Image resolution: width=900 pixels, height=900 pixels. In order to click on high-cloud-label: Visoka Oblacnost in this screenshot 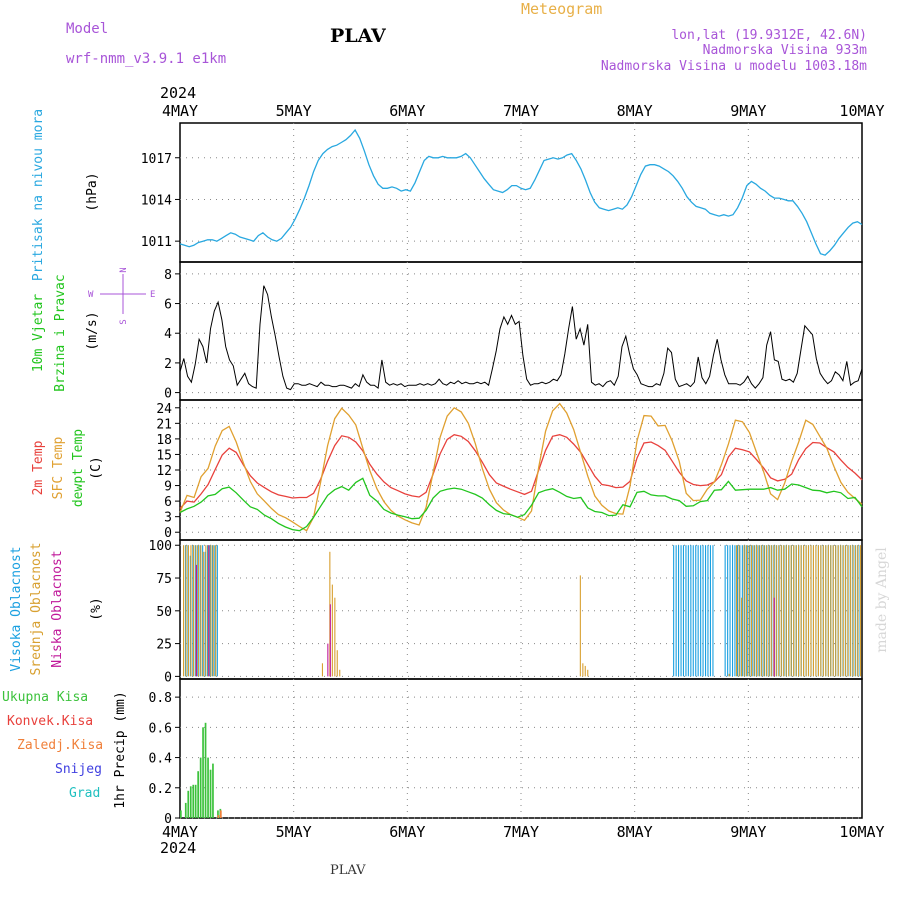, I will do `click(16, 608)`.